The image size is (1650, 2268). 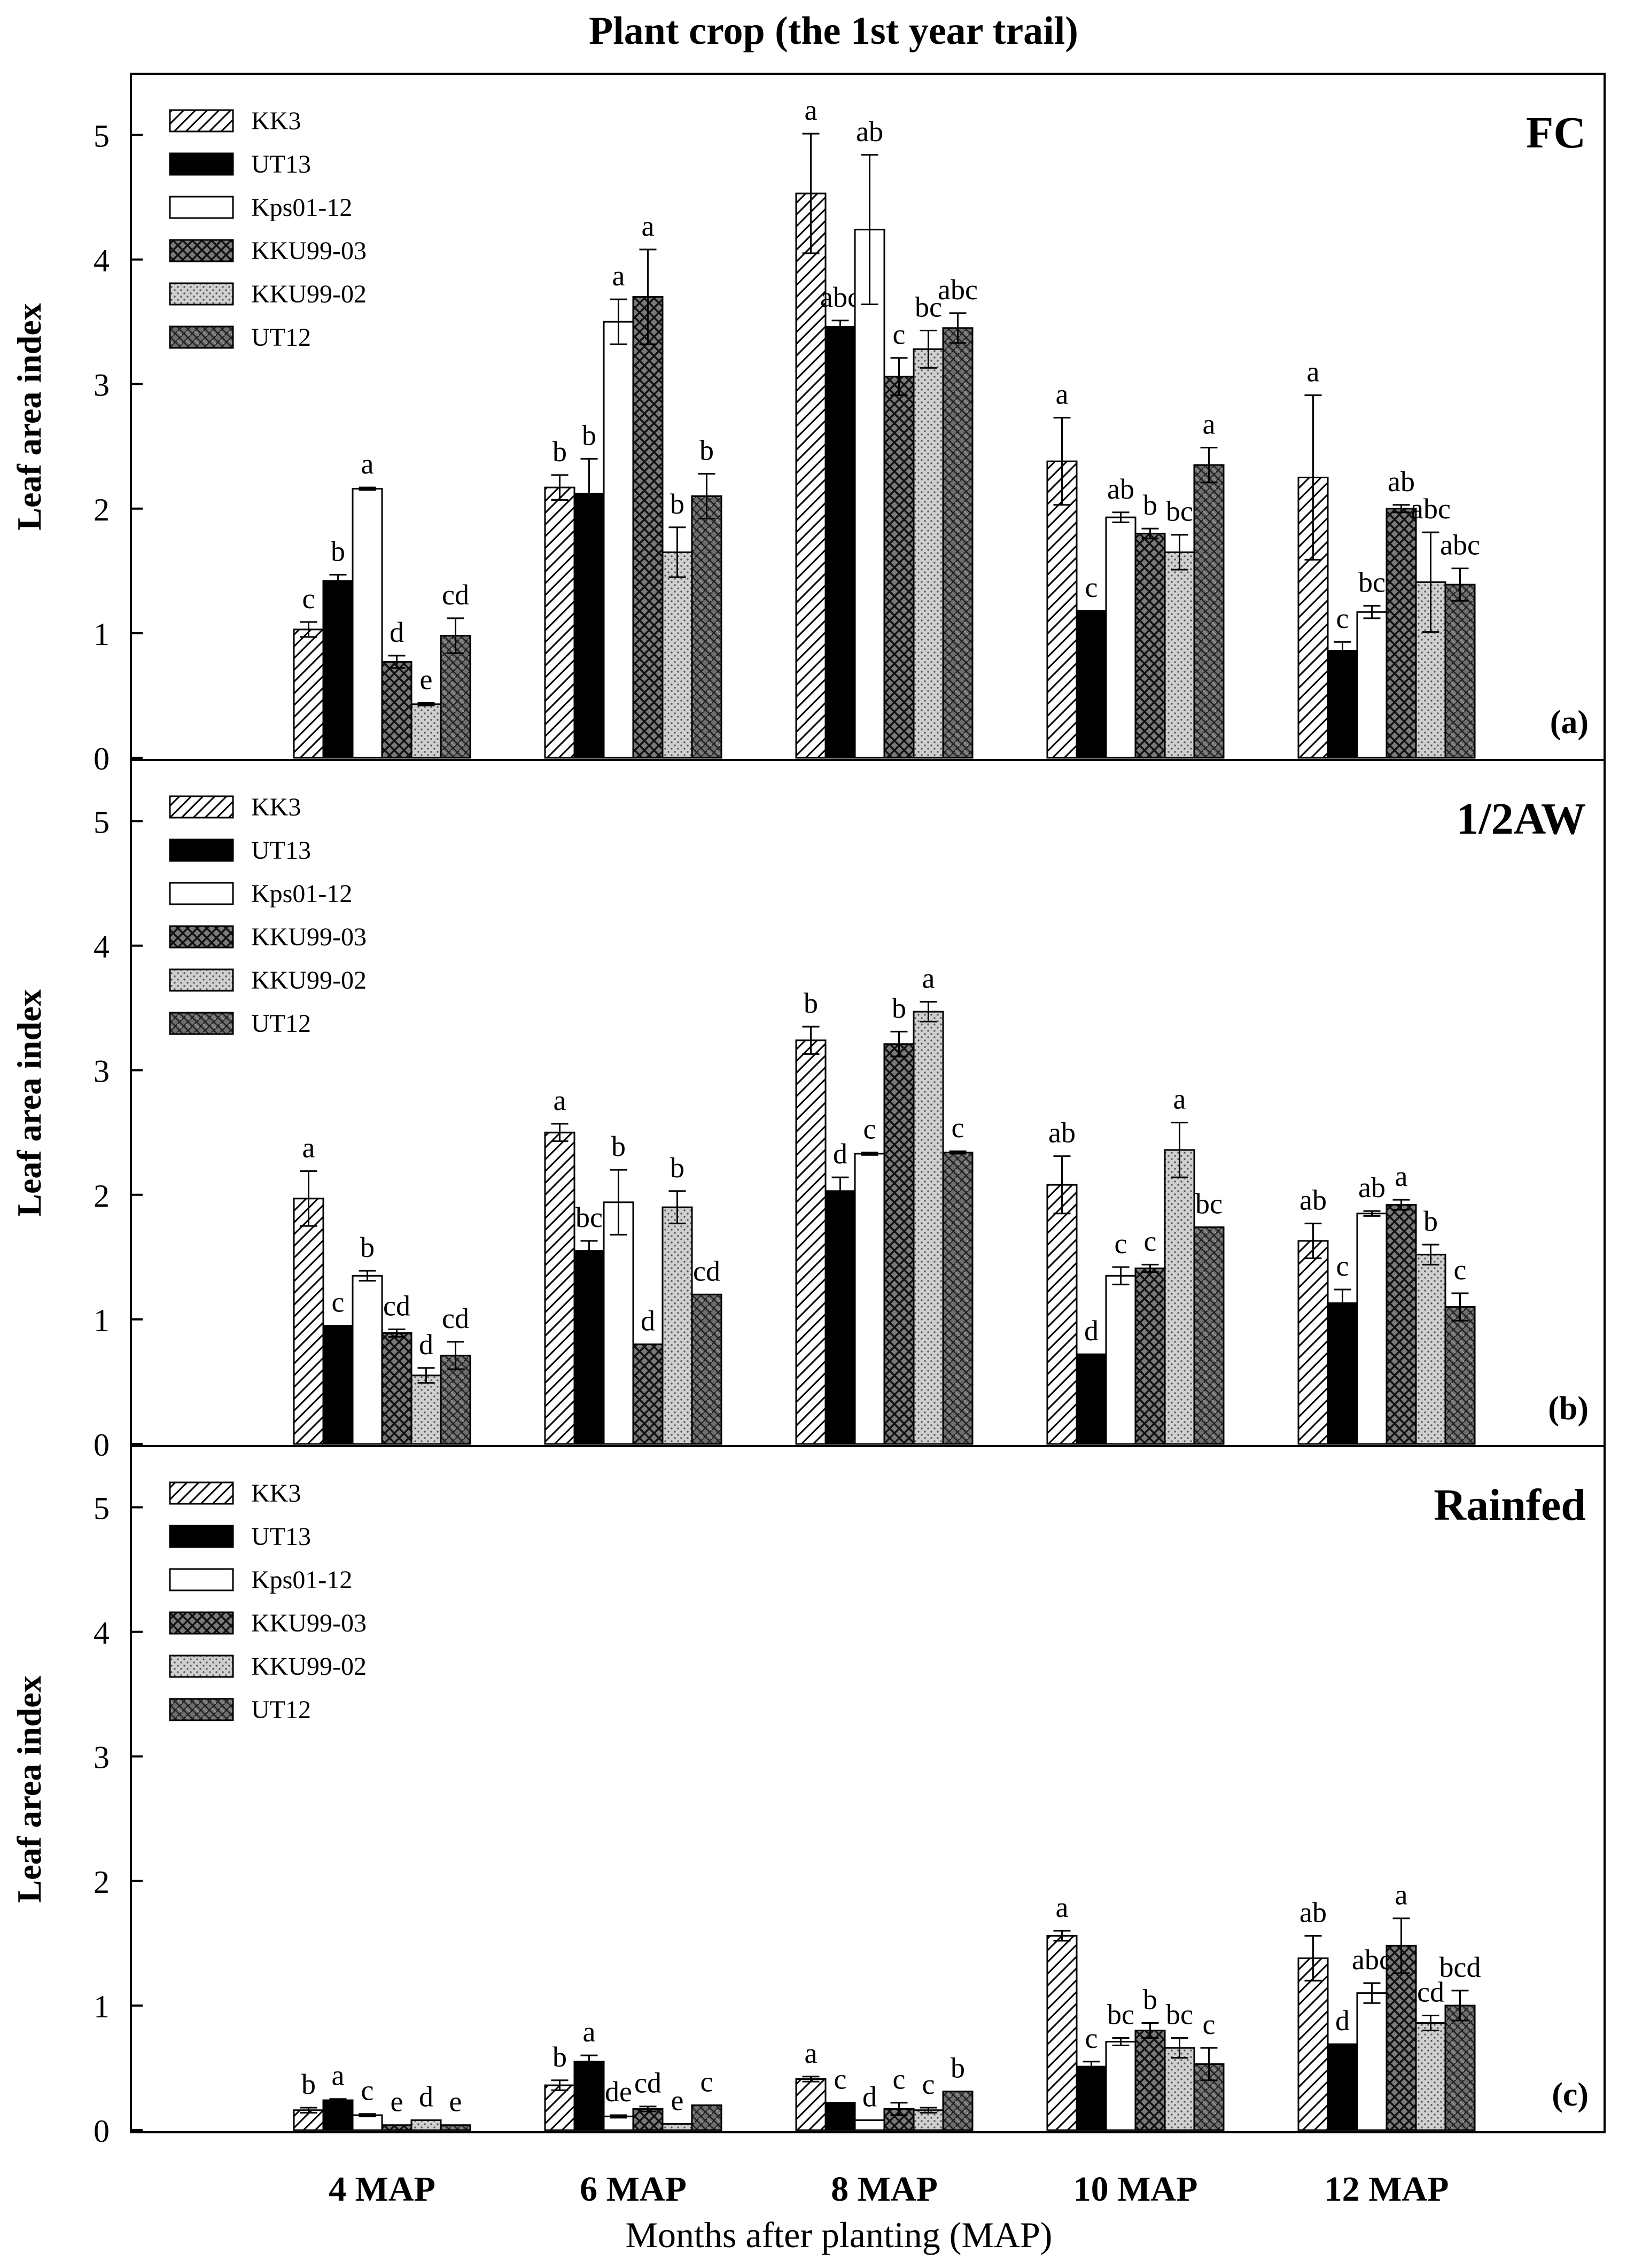 I want to click on x-category-label: 12 MAP, so click(x=1387, y=2189).